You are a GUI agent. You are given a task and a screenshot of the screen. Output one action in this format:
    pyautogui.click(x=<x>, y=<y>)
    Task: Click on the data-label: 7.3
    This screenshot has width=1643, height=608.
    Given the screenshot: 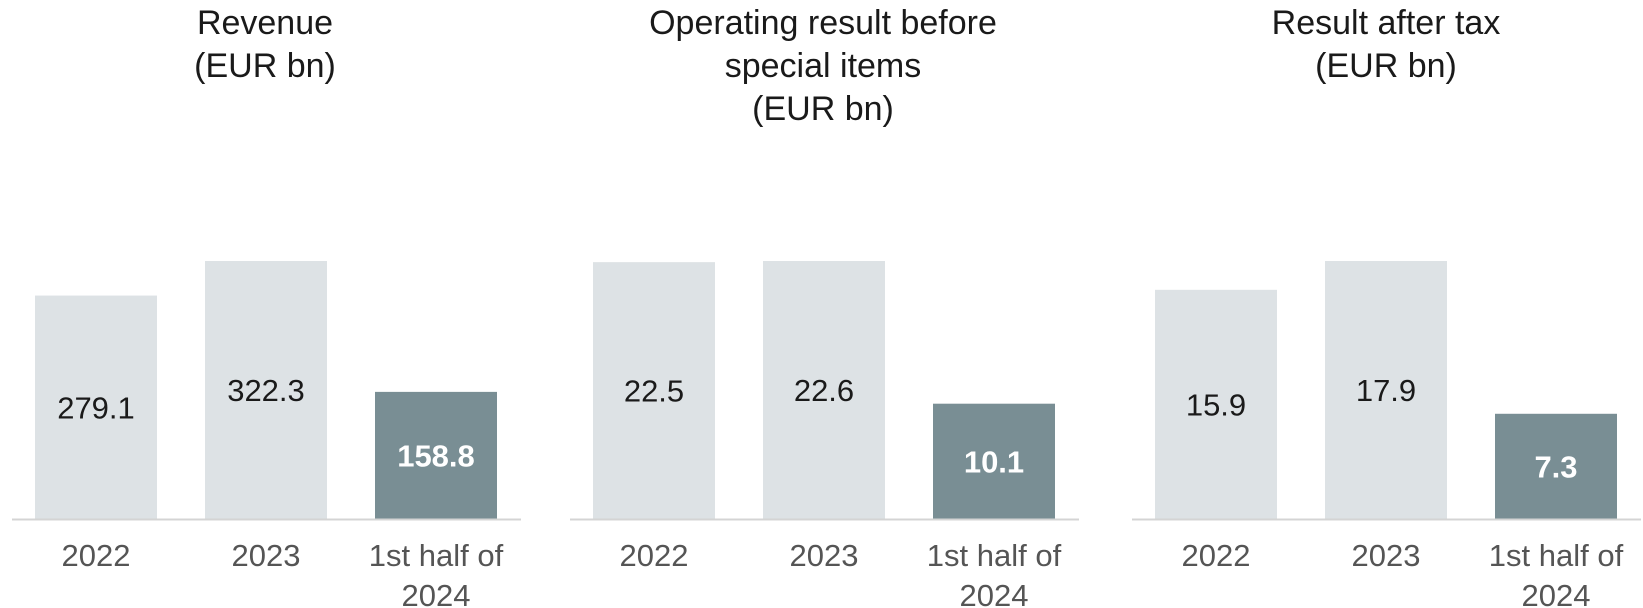 What is the action you would take?
    pyautogui.click(x=1555, y=466)
    